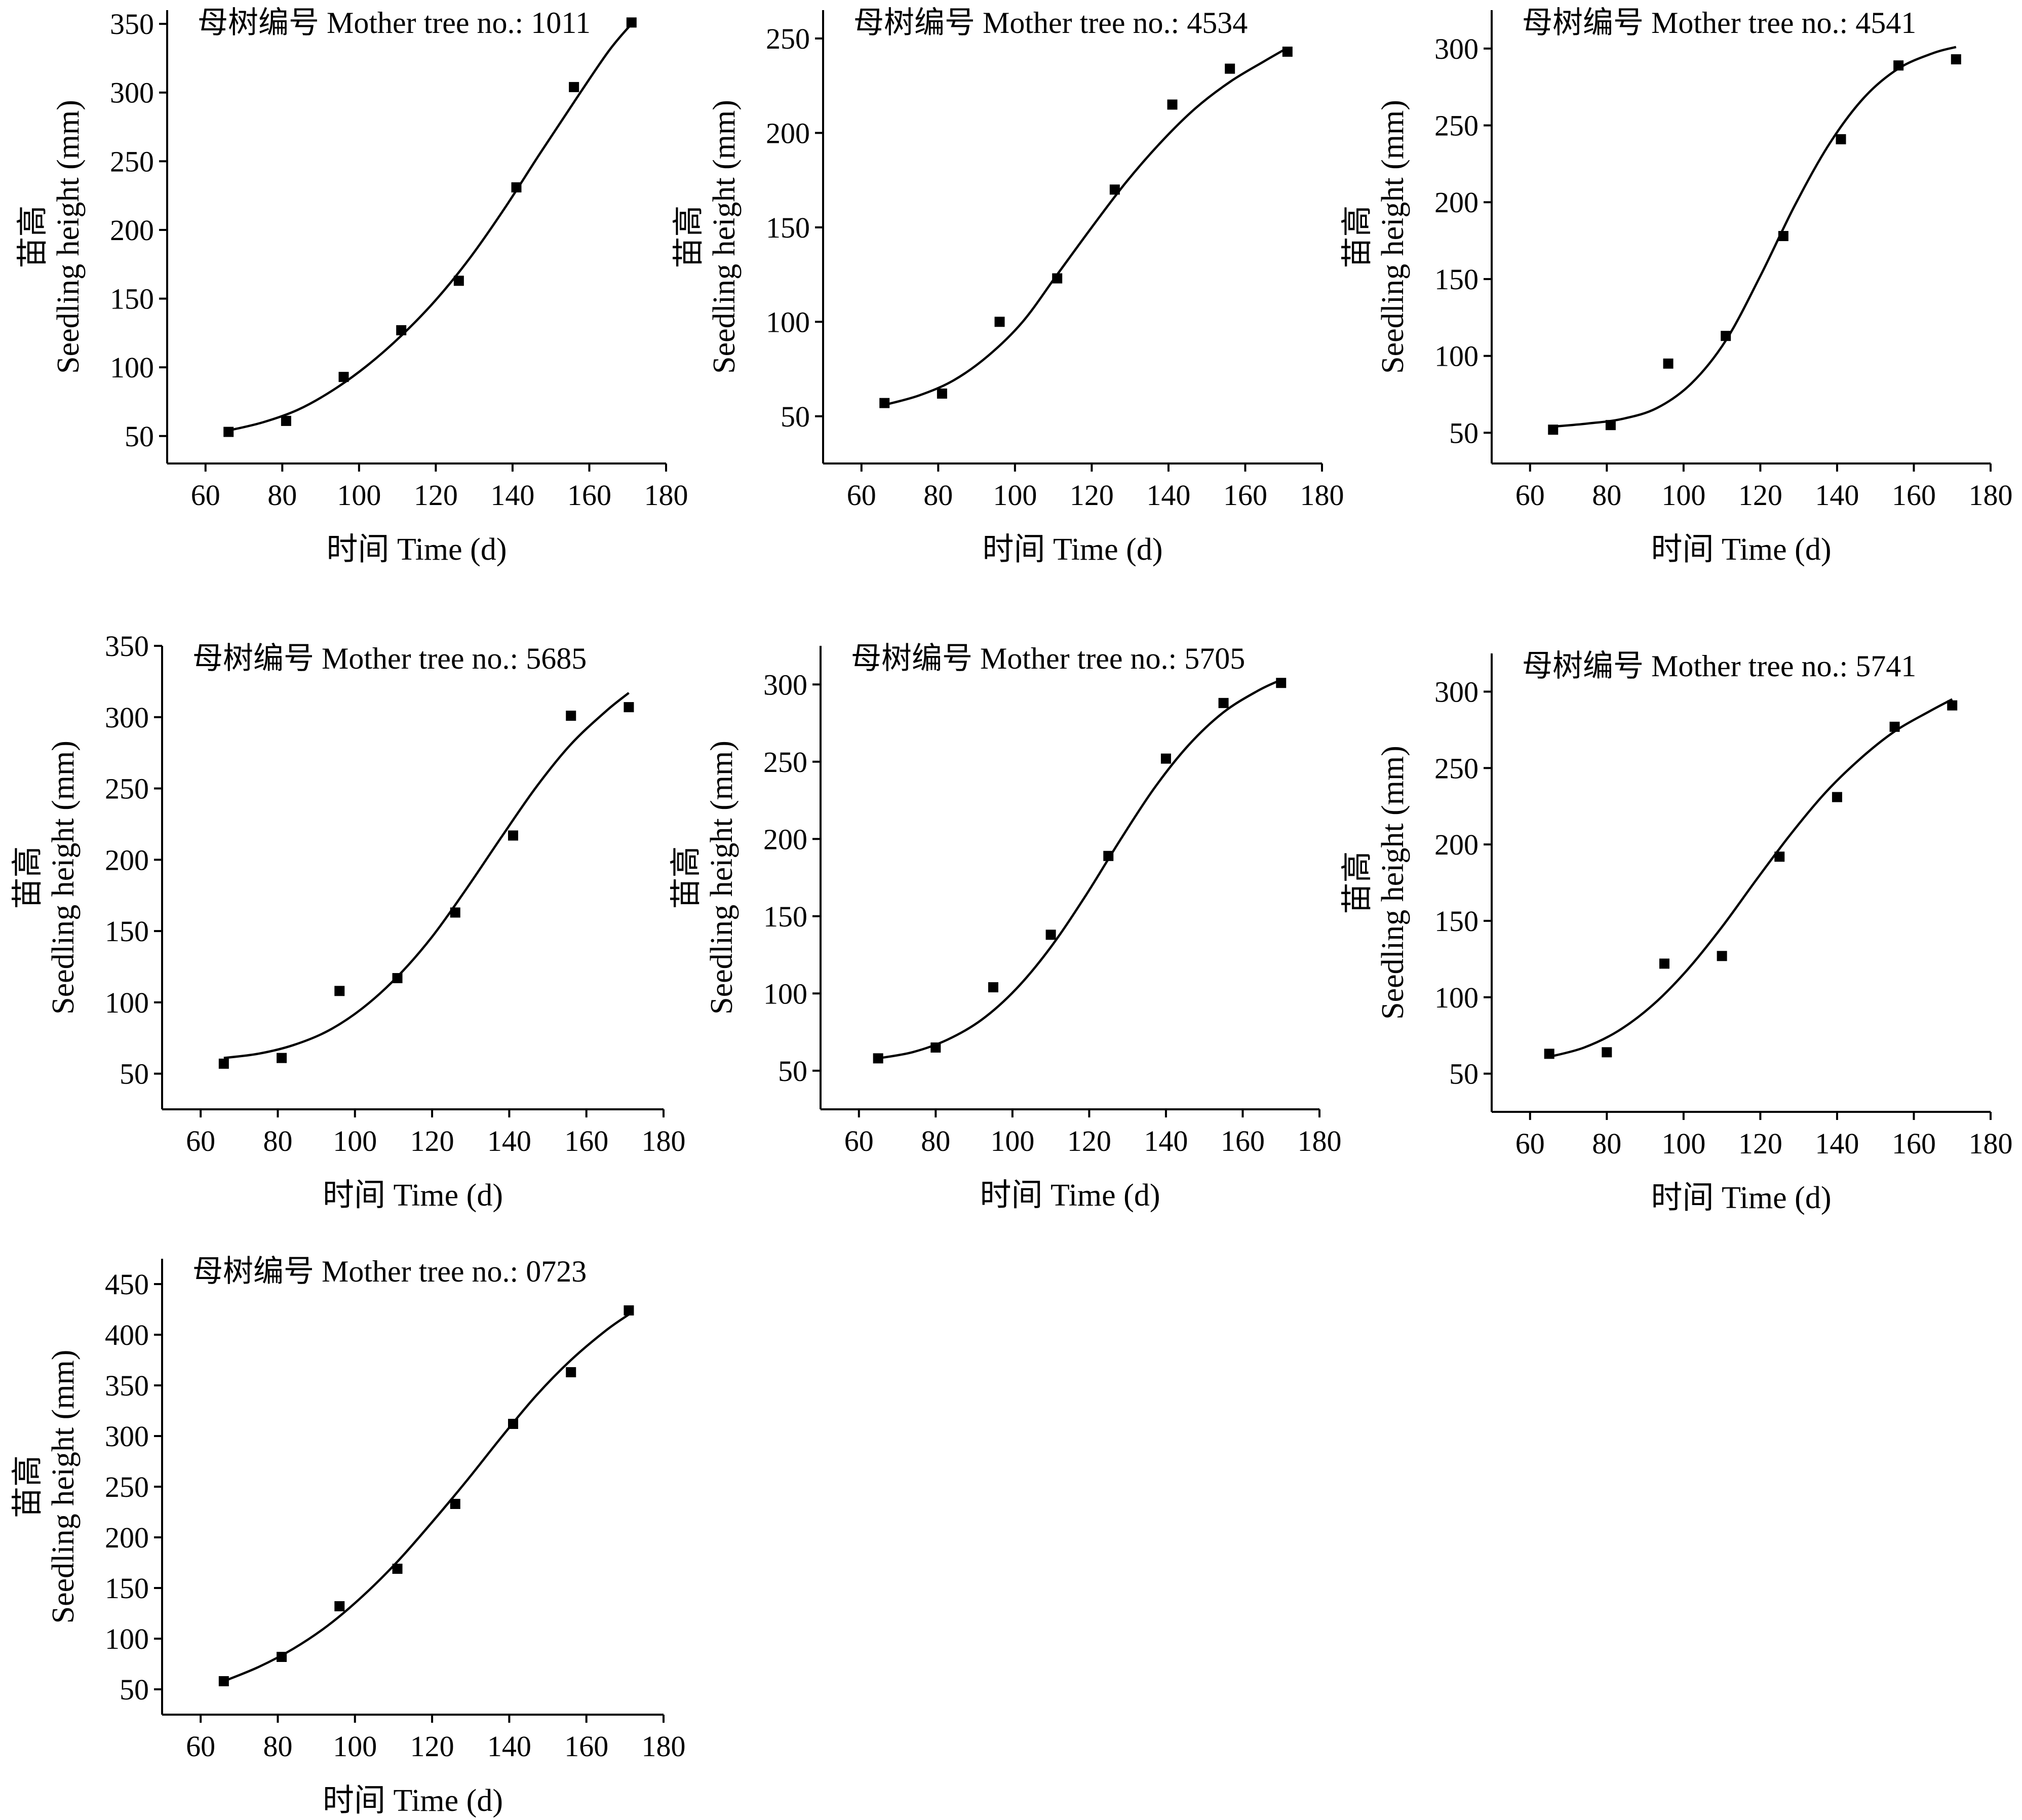  What do you see at coordinates (127, 647) in the screenshot?
I see `y-tick-label: 350` at bounding box center [127, 647].